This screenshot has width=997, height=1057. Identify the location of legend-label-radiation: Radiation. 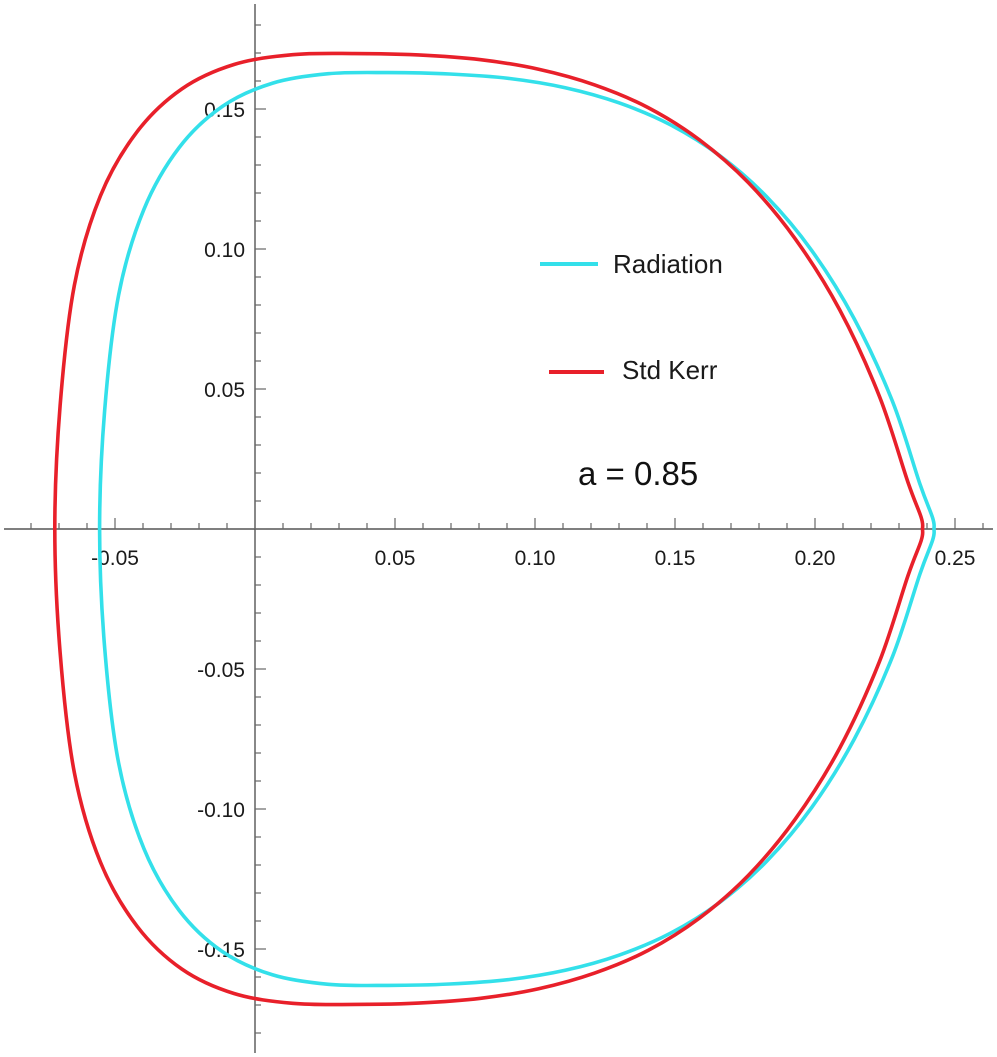
(668, 264).